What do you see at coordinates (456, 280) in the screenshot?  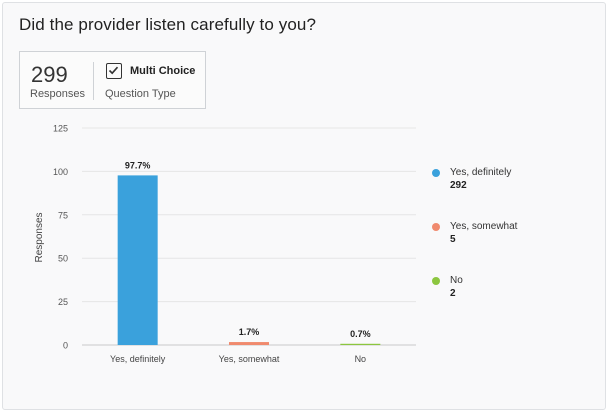 I see `legend-label: No` at bounding box center [456, 280].